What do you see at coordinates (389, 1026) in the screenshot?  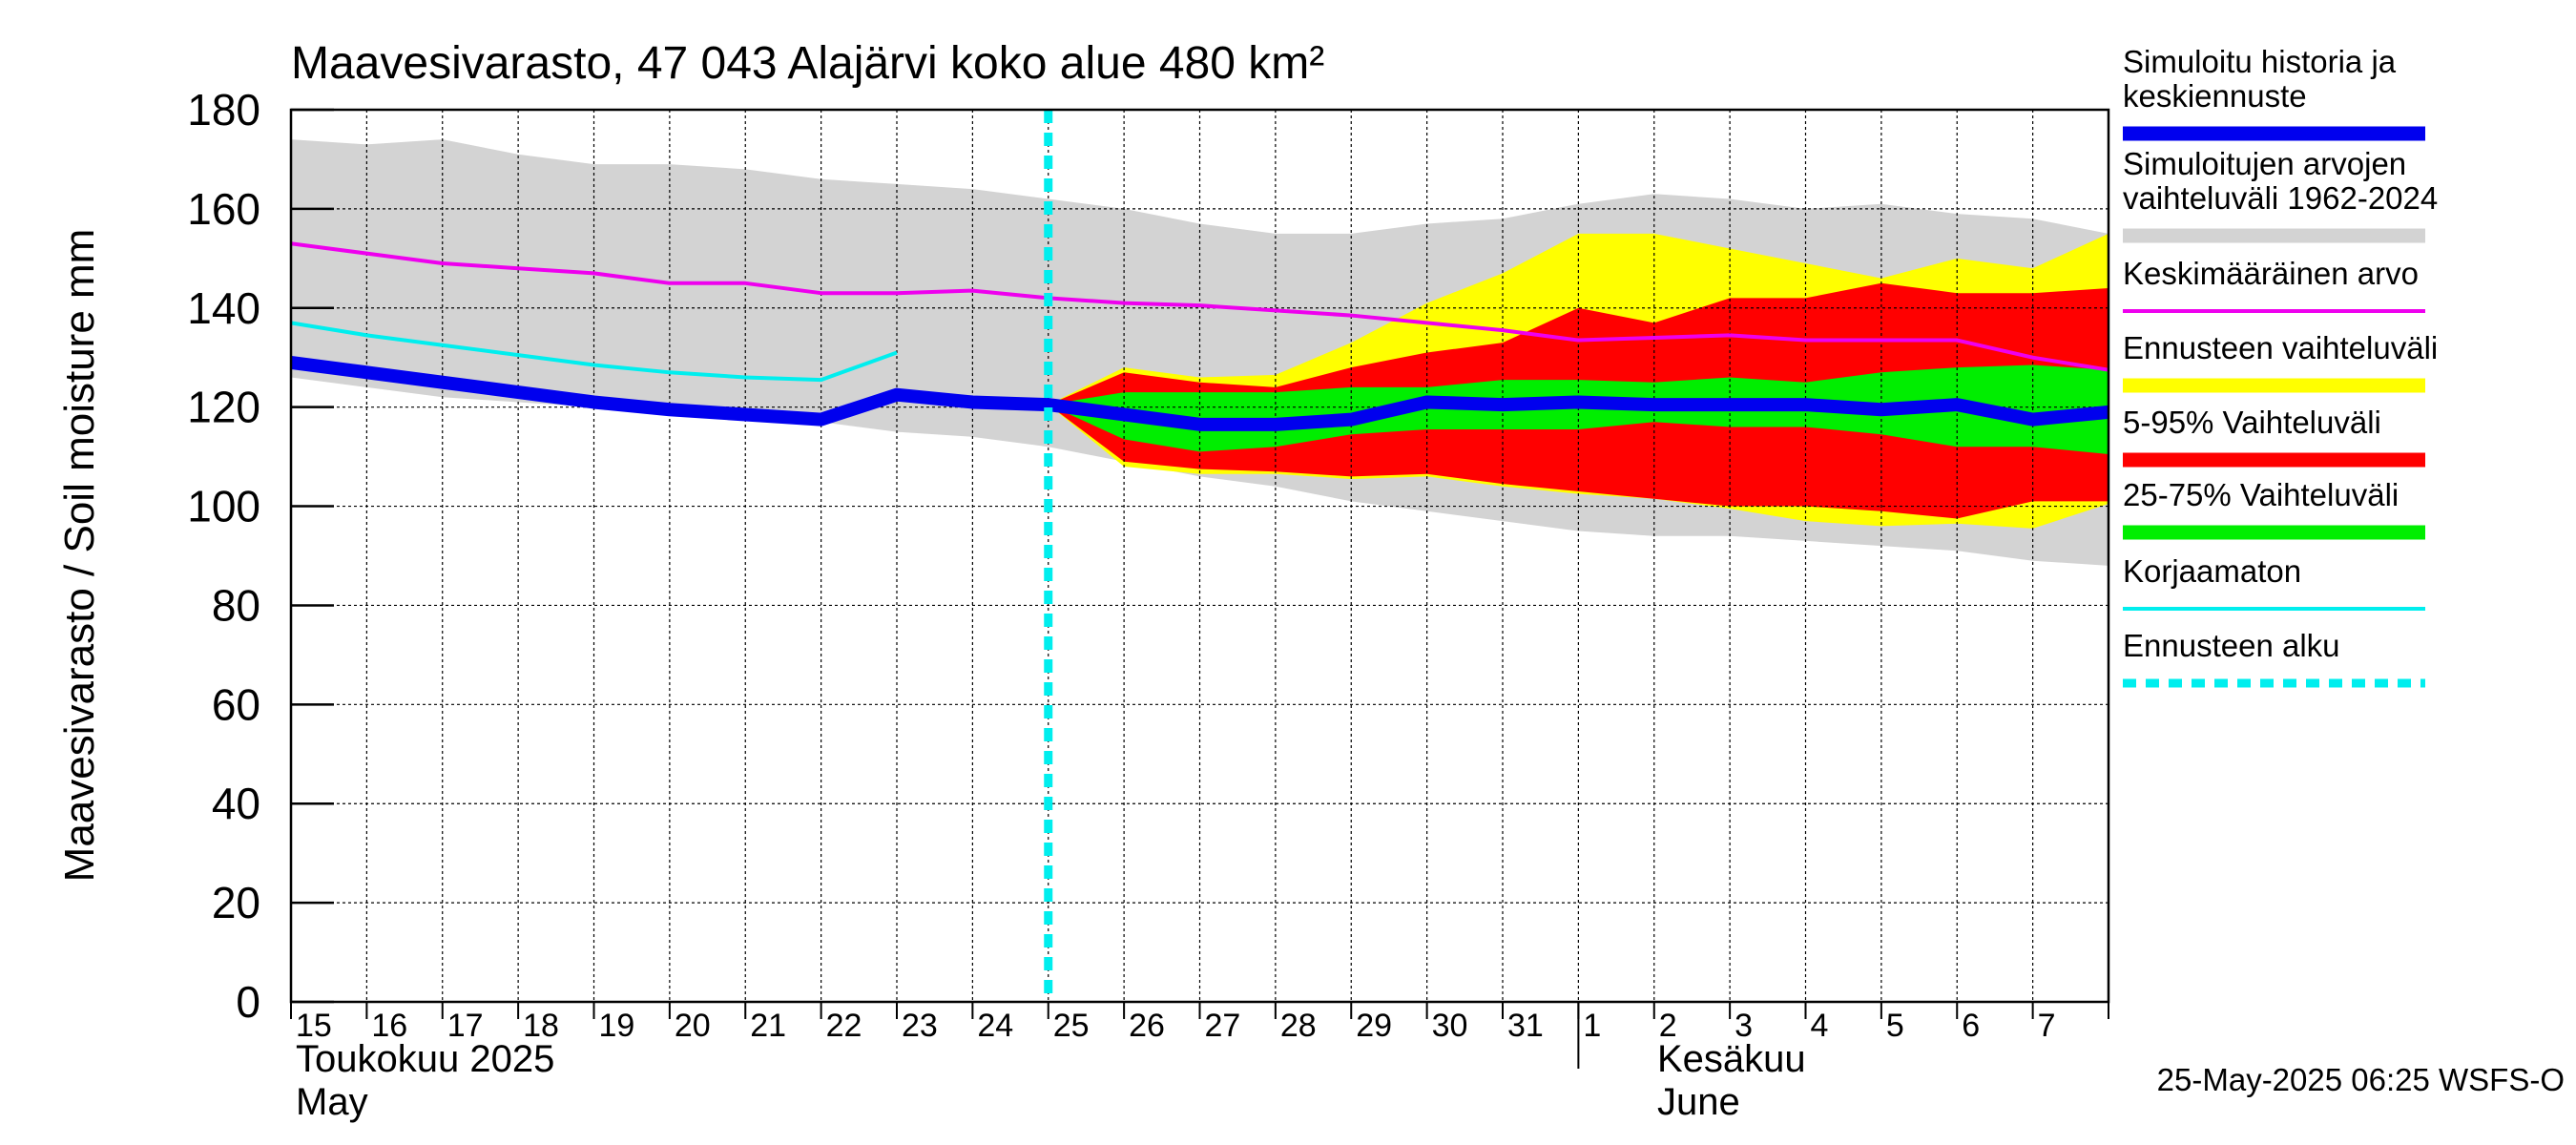 I see `x-tick-label-16: 16` at bounding box center [389, 1026].